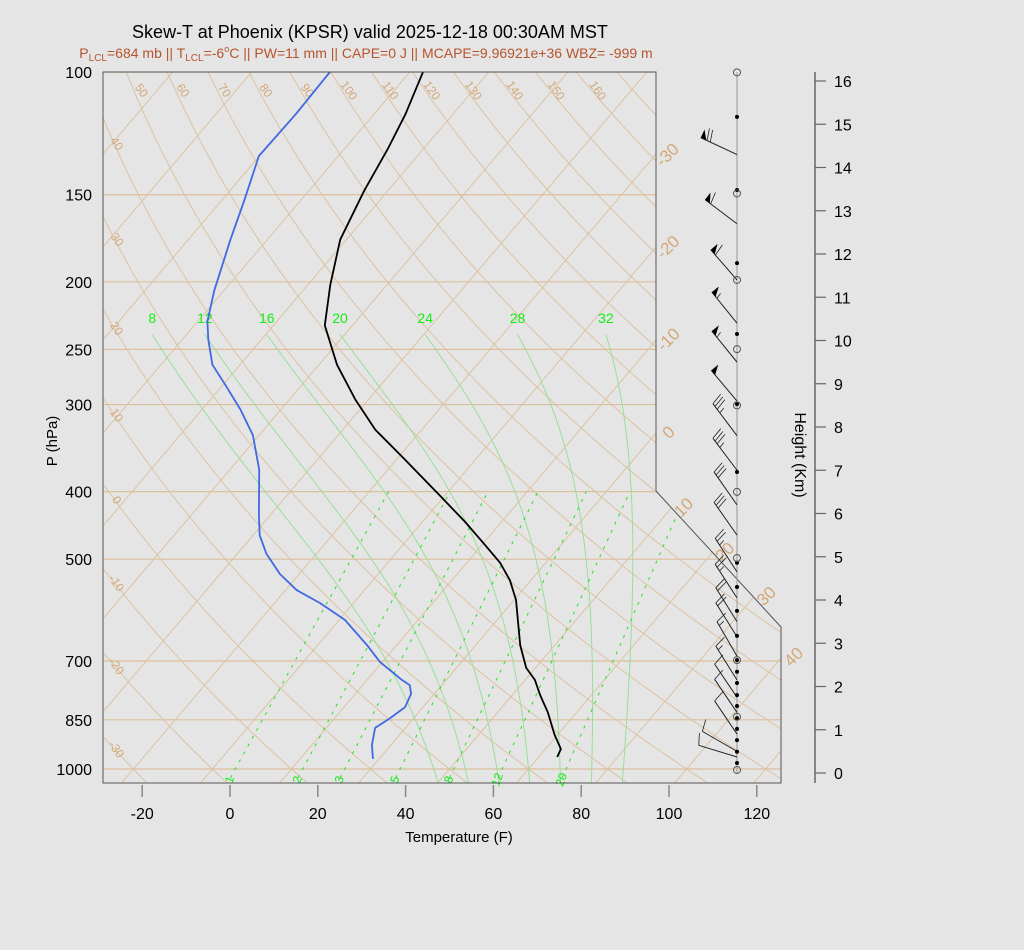 This screenshot has height=950, width=1024. What do you see at coordinates (348, 90) in the screenshot?
I see `dry-adiabat-label: 100` at bounding box center [348, 90].